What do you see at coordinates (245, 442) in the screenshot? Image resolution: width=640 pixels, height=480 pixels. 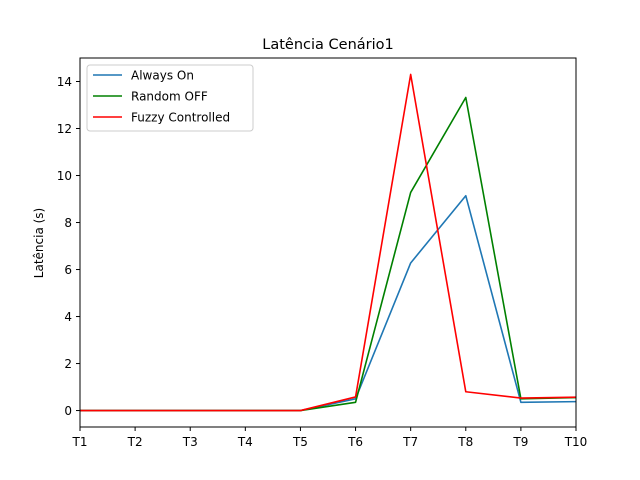 I see `x-tick-label: T4` at bounding box center [245, 442].